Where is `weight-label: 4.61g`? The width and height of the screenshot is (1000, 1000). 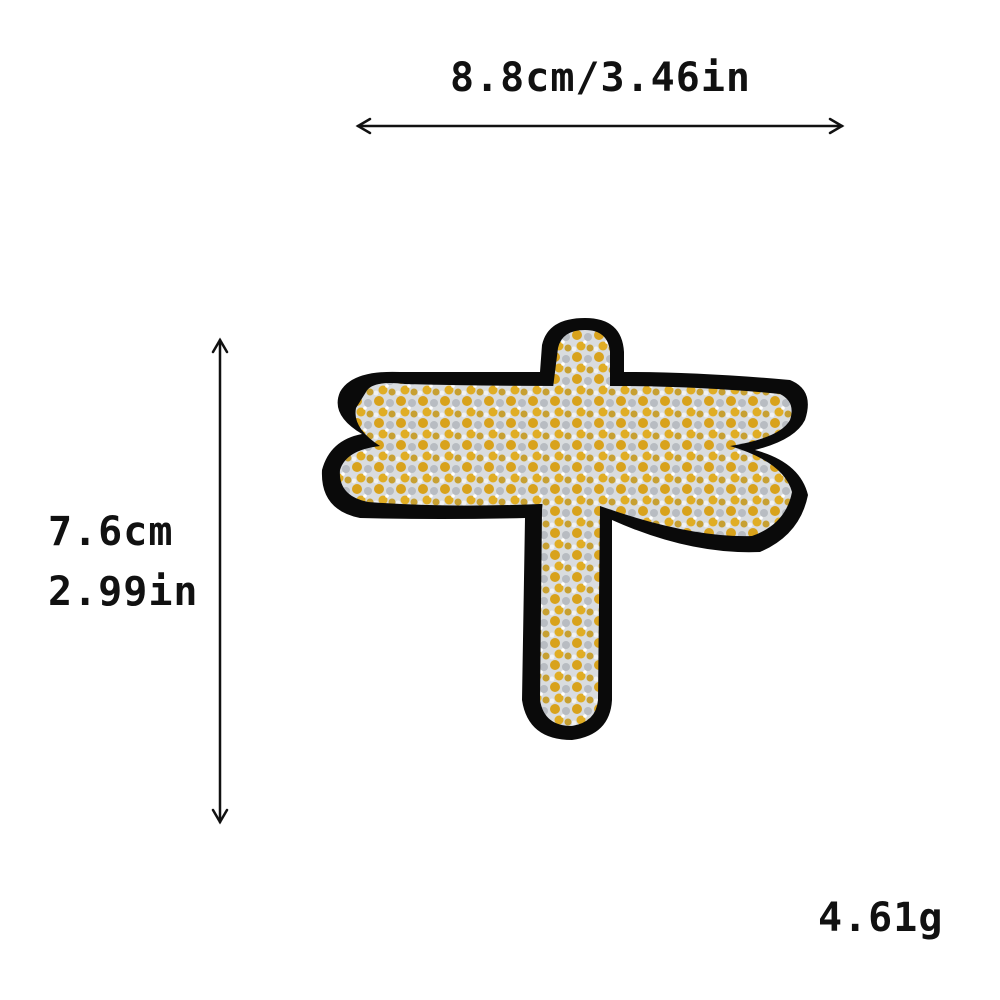
weight-label: 4.61g is located at coordinates (881, 918).